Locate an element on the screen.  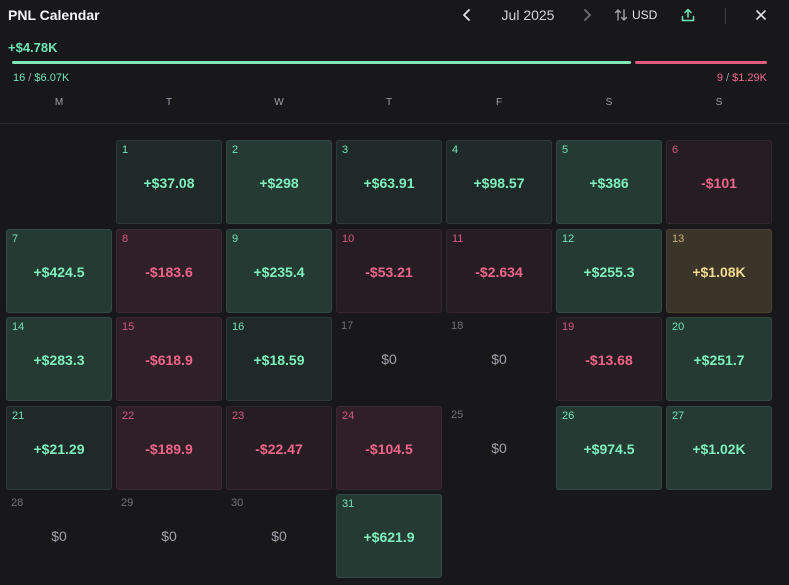
loss-summary: 9 / $1.29K is located at coordinates (741, 78).